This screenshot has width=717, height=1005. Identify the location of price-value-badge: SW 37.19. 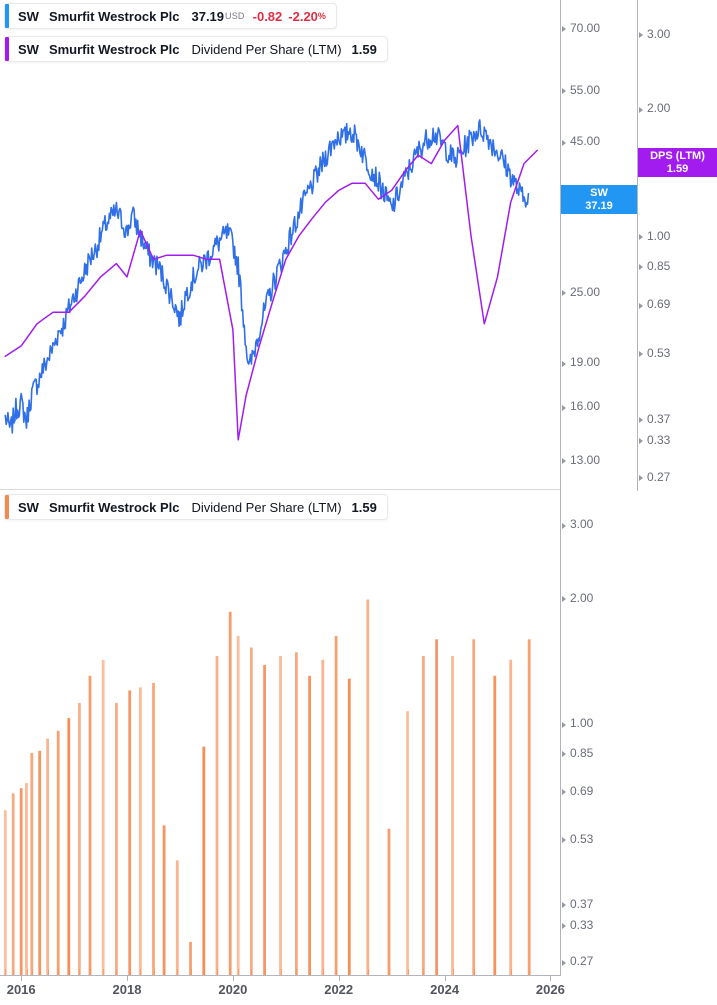
(599, 199).